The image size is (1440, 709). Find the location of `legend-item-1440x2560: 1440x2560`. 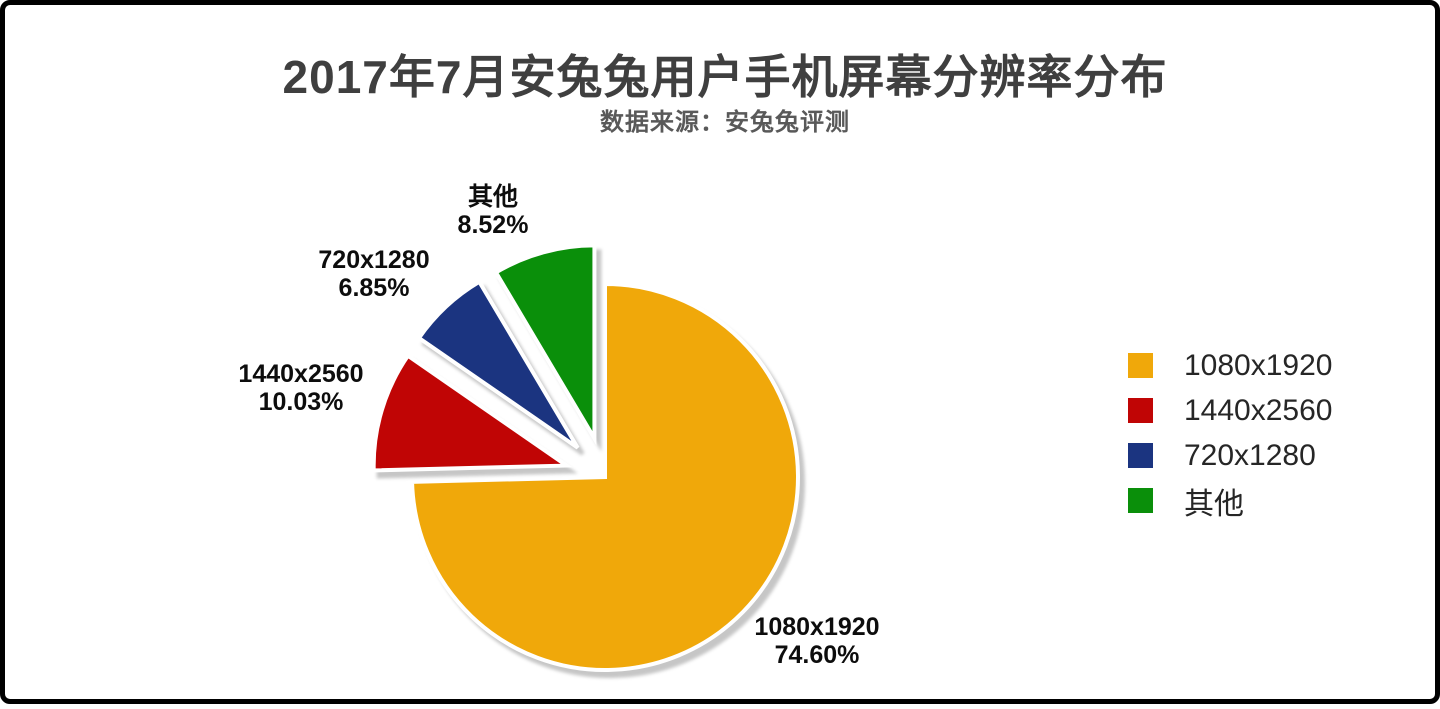

legend-item-1440x2560: 1440x2560 is located at coordinates (1230, 410).